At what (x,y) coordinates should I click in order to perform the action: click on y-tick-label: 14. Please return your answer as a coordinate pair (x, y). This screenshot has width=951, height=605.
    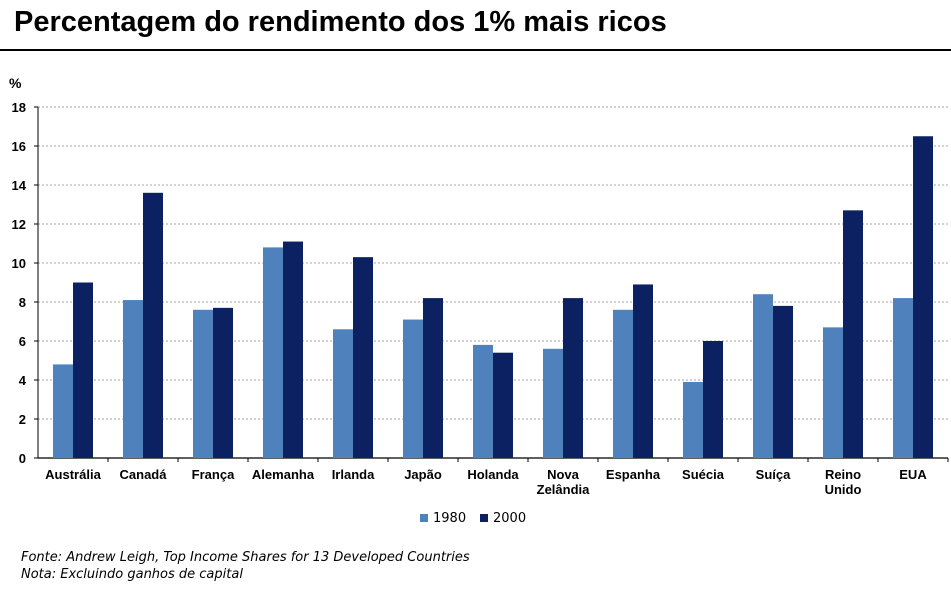
    Looking at the image, I should click on (19, 185).